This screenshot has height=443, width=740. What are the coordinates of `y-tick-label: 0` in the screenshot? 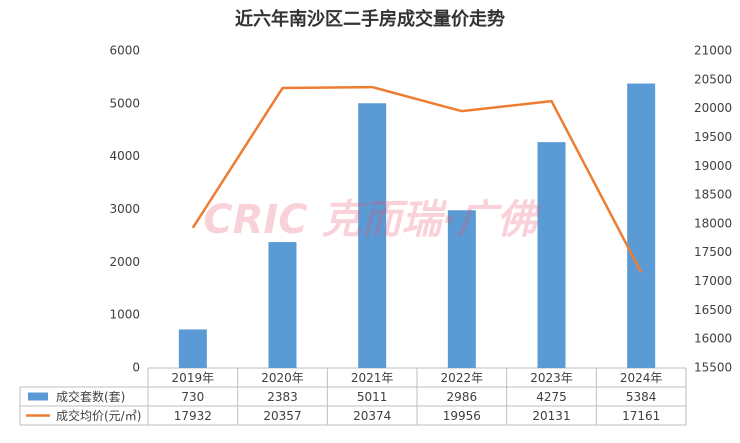 It's located at (136, 368).